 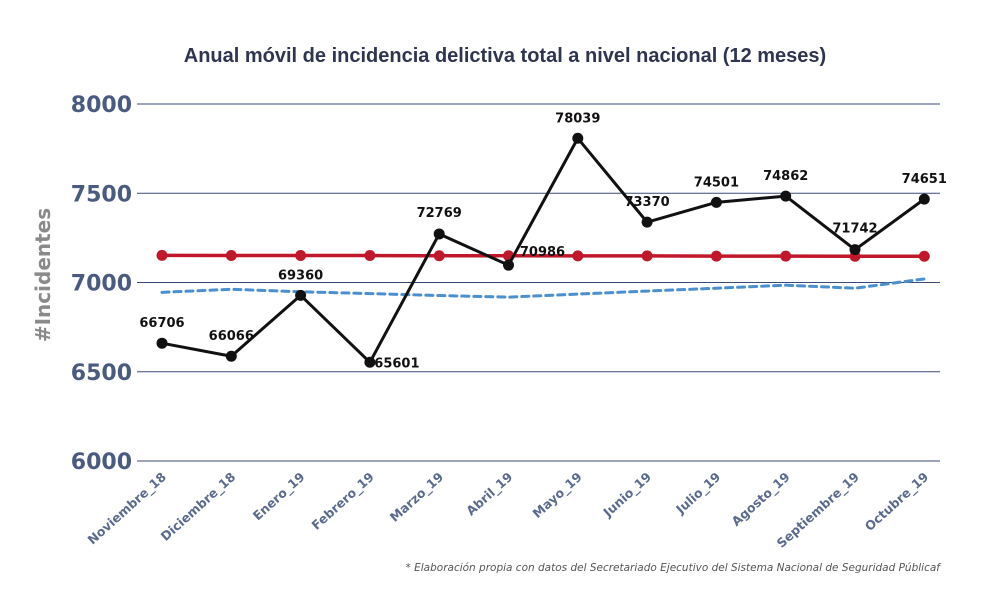 What do you see at coordinates (101, 462) in the screenshot?
I see `y-tick-label: 6000` at bounding box center [101, 462].